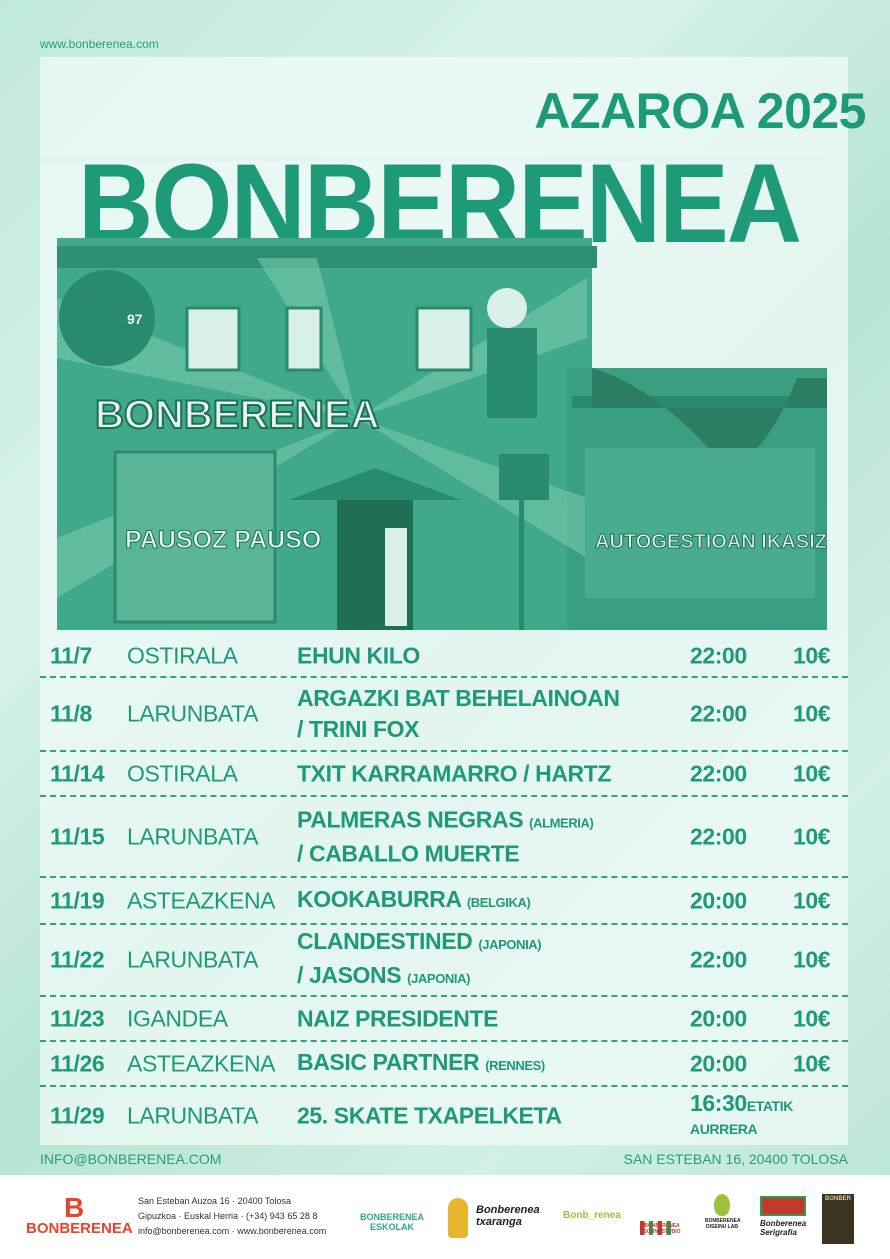 The image size is (890, 1259). I want to click on artist-line: NAIZ PRESIDENTE, so click(398, 1018).